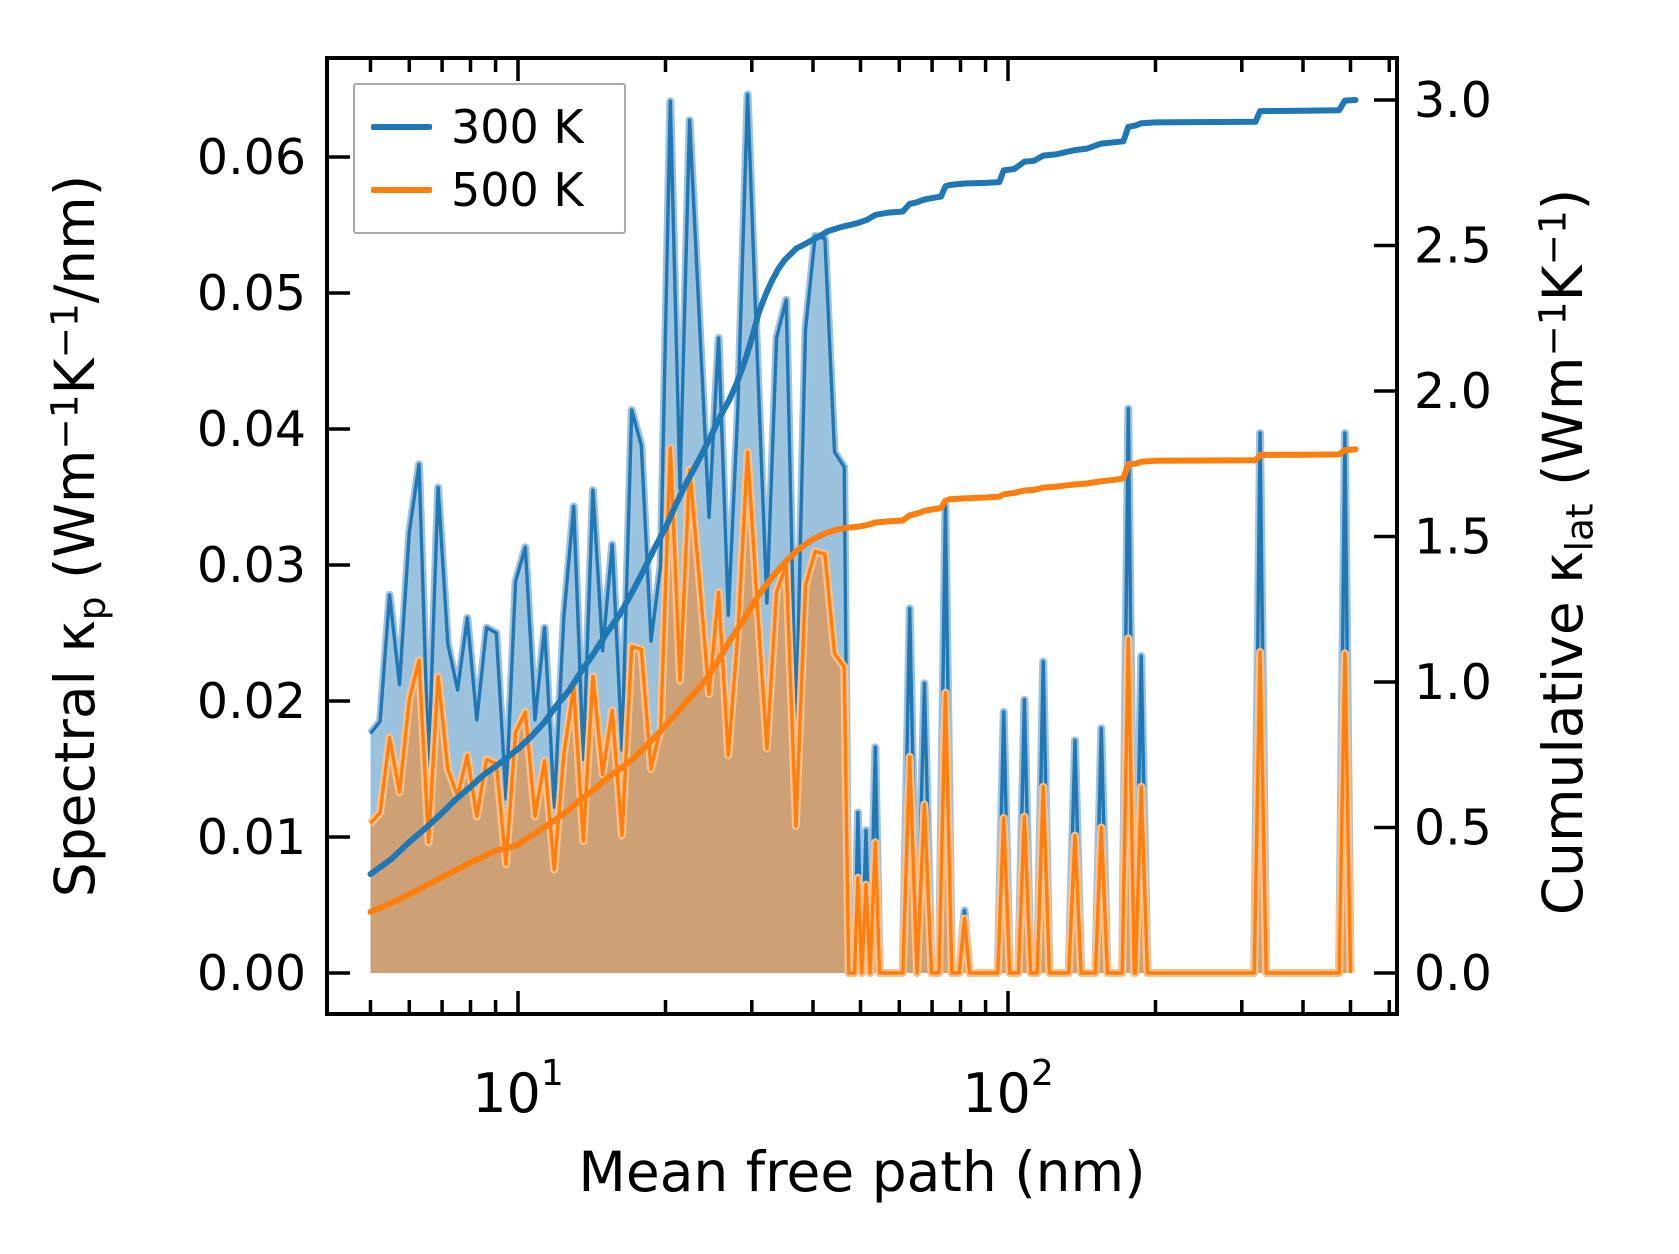  I want to click on y-left-tick-label: 0.04, so click(251, 429).